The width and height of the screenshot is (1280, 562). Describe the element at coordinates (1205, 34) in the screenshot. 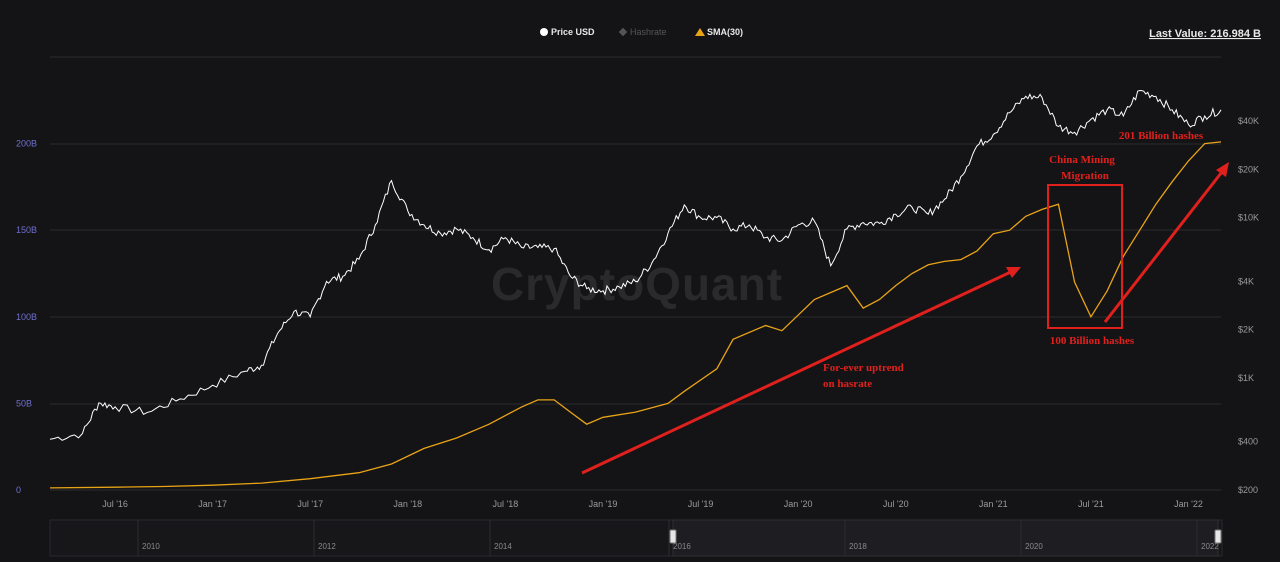

I see `last-value-readout: Last Value: 216.984 B` at that location.